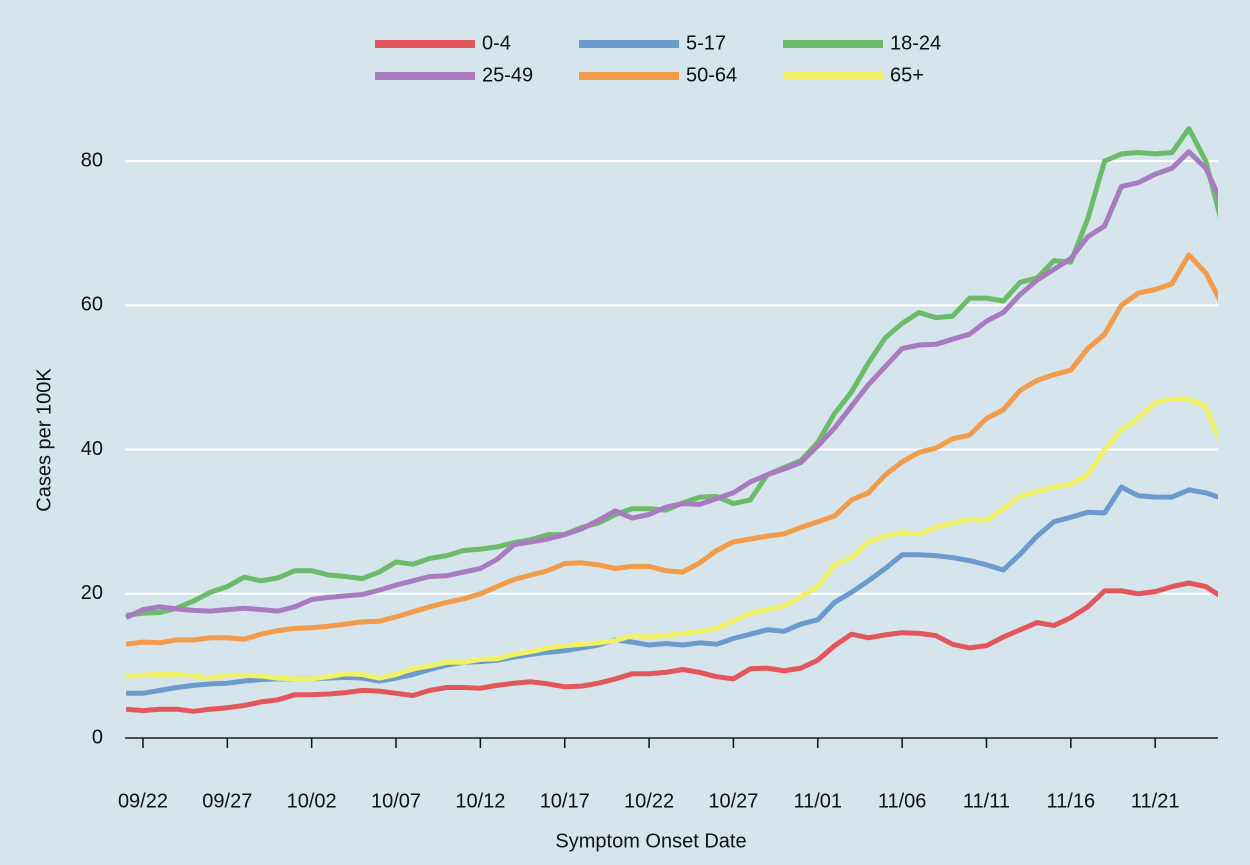  What do you see at coordinates (671, 647) in the screenshot?
I see `series-line` at bounding box center [671, 647].